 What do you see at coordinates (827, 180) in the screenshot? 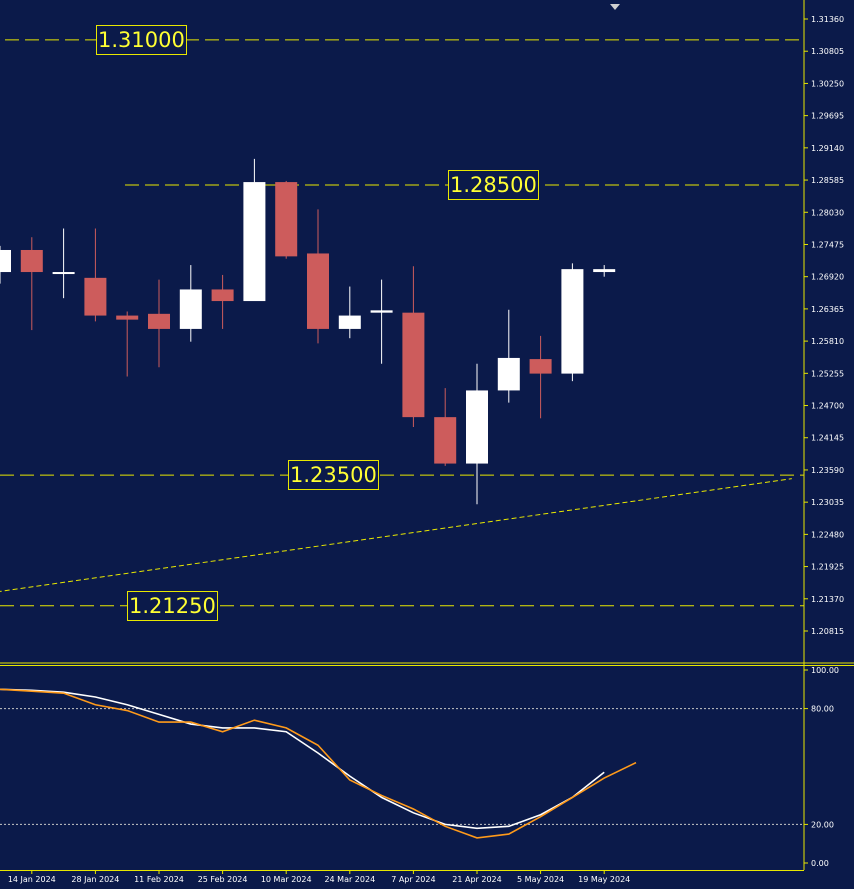
I see `price-tick-label: 1.28585` at bounding box center [827, 180].